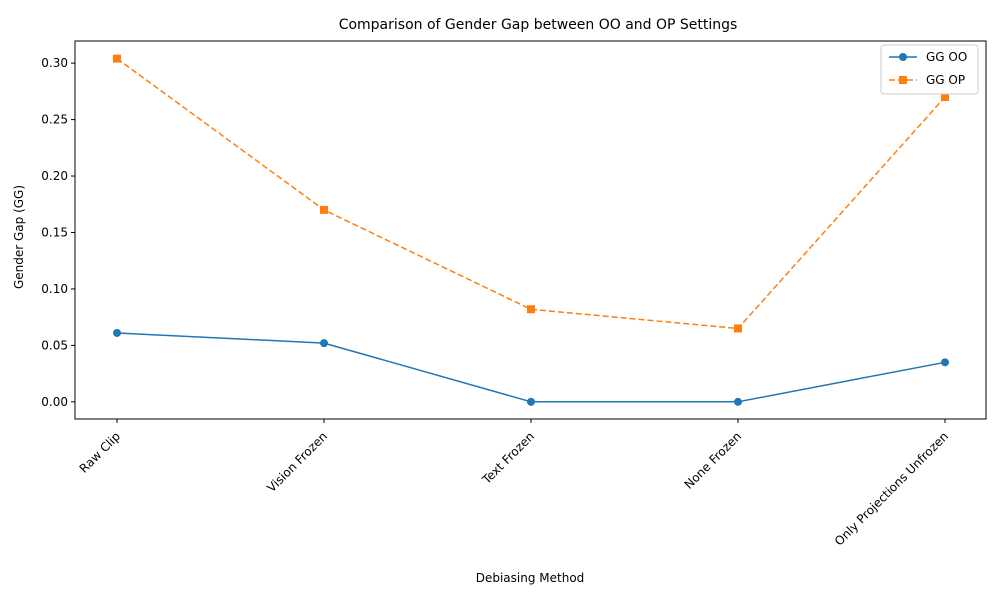 This screenshot has height=600, width=1000. What do you see at coordinates (54, 289) in the screenshot?
I see `y-tick-label: 0.10` at bounding box center [54, 289].